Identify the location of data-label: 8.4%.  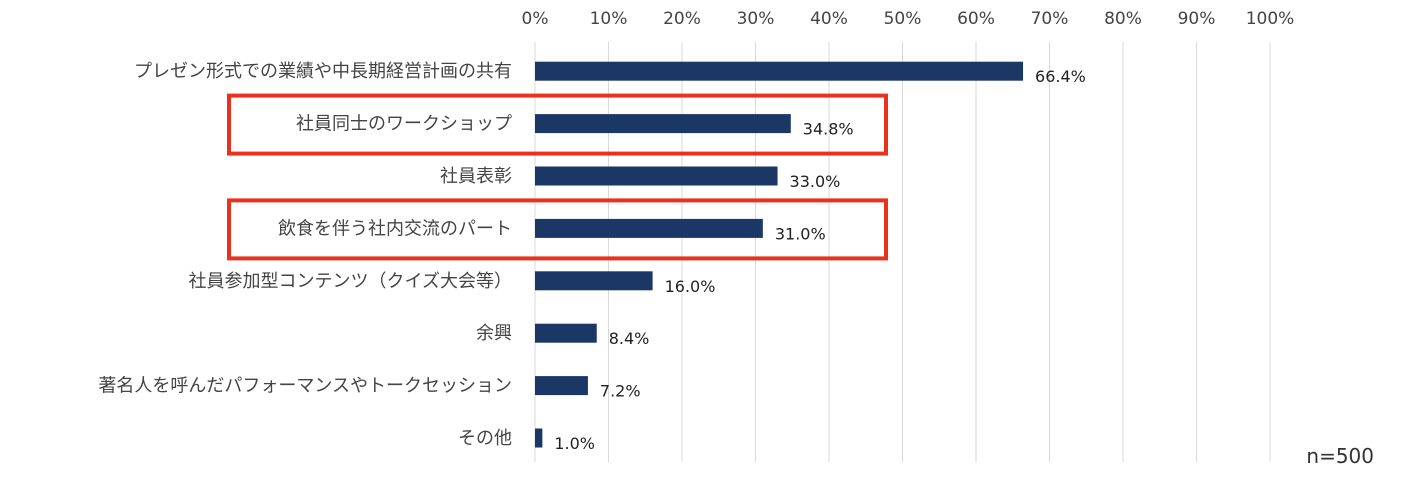
(629, 338).